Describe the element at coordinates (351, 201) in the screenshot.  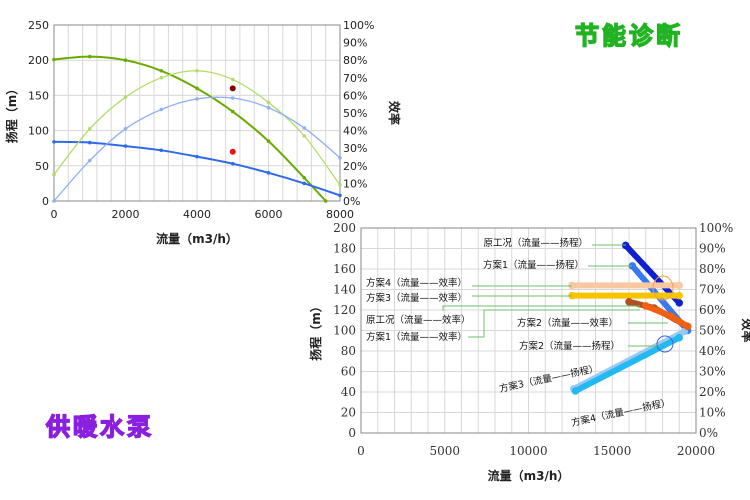
I see `y2-tick-label: 0%` at that location.